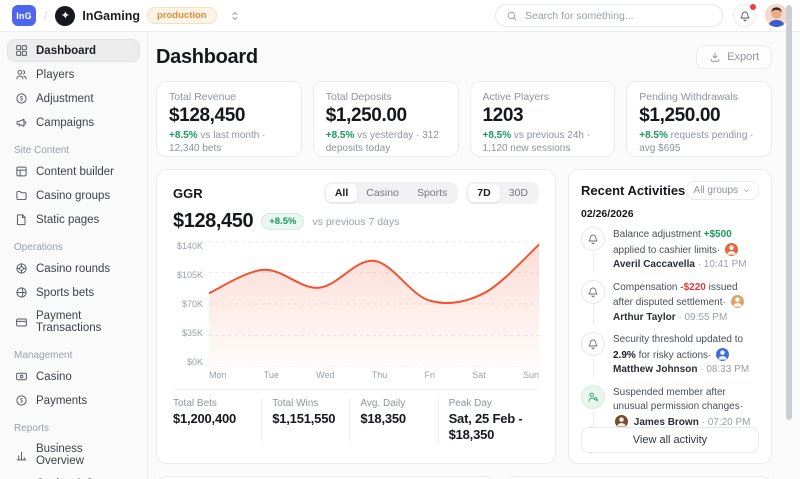 The height and width of the screenshot is (479, 800). I want to click on ggr-chart: $140K $105K $70K $35K $0K, so click(356, 304).